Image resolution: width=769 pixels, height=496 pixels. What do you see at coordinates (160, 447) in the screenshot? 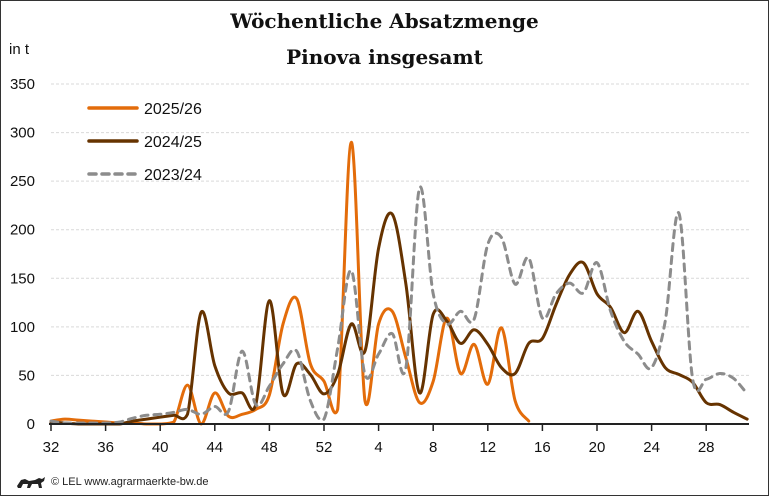
I see `x-tick-label: 40` at bounding box center [160, 447].